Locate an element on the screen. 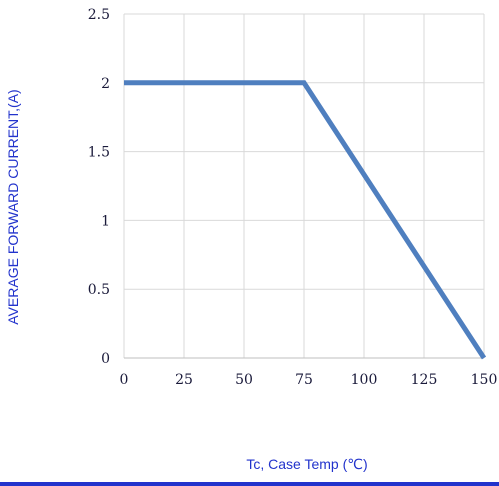 The height and width of the screenshot is (486, 499). x-tick-label: 125 is located at coordinates (424, 380).